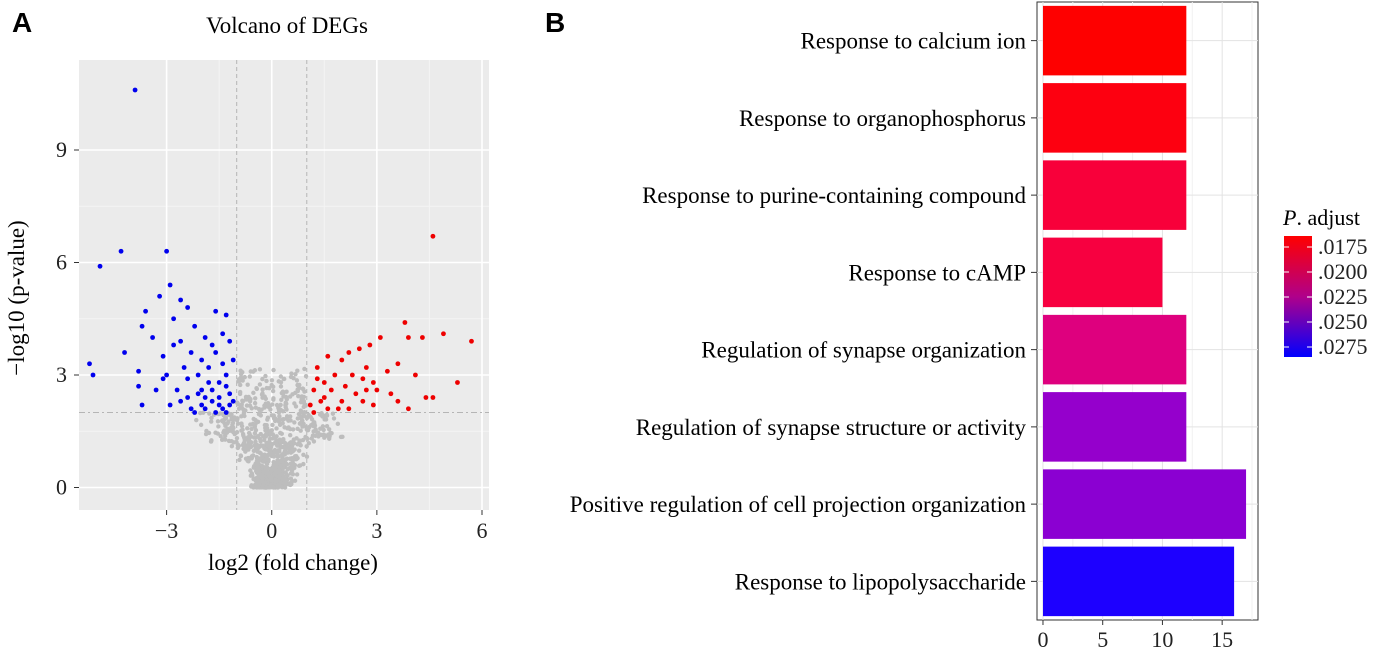 Image resolution: width=1399 pixels, height=653 pixels. Describe the element at coordinates (22, 22) in the screenshot. I see `panel-a-label: A` at that location.